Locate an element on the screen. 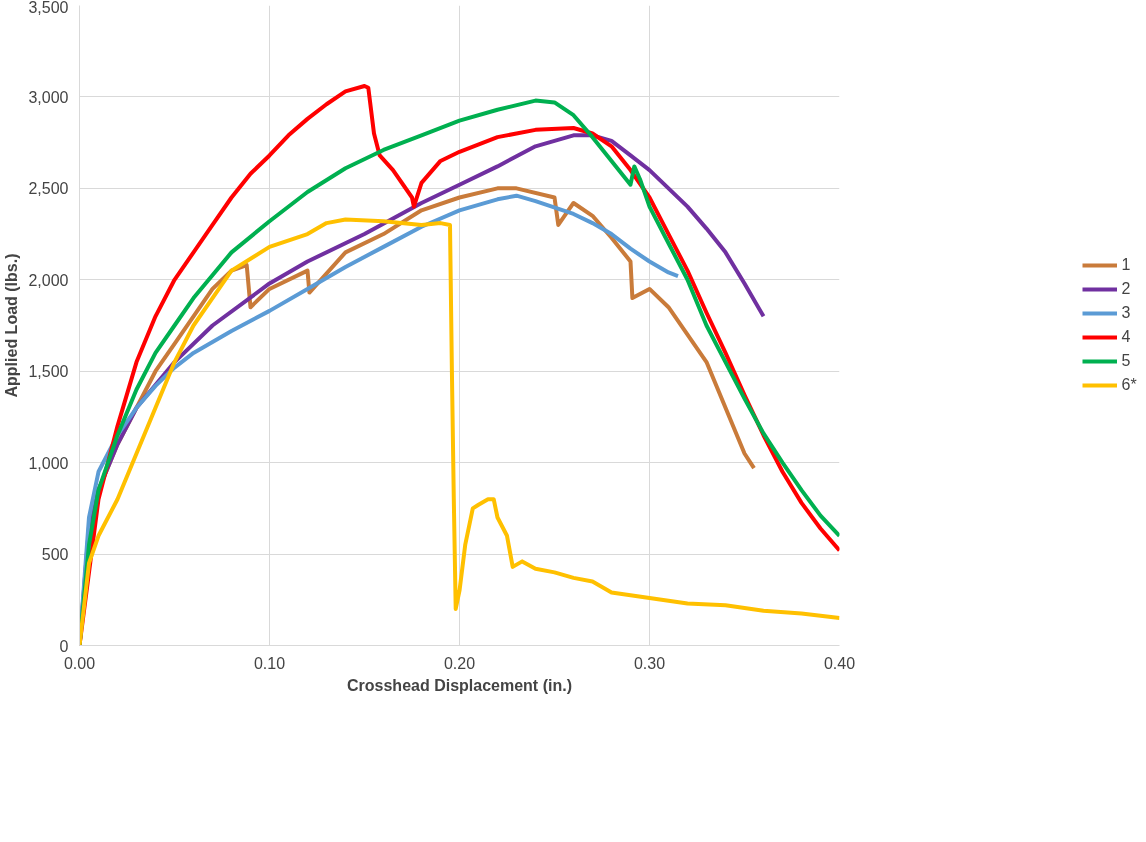 This screenshot has height=842, width=1146. x-tick-label: 0.40 is located at coordinates (839, 663).